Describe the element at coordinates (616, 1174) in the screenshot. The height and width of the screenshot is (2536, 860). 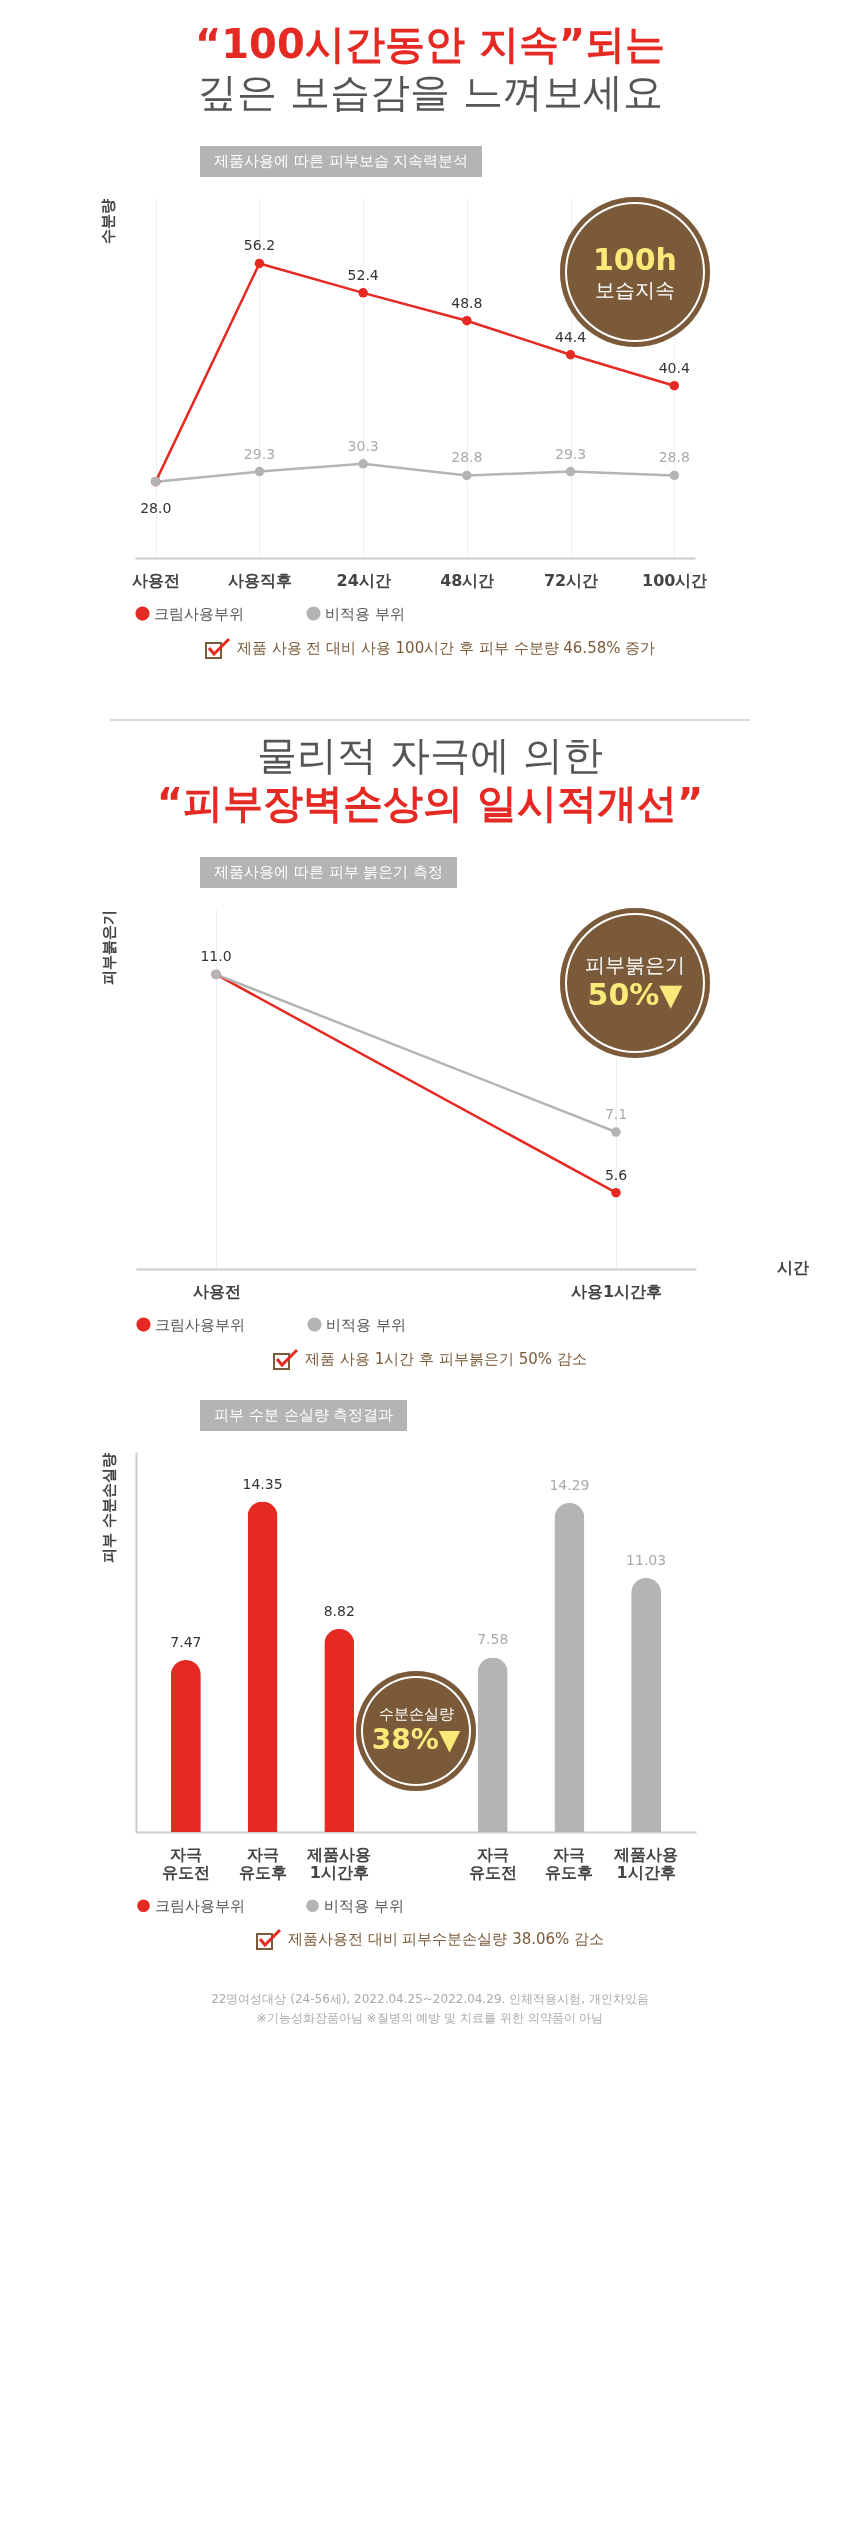
I see `data-label: 5.6` at that location.